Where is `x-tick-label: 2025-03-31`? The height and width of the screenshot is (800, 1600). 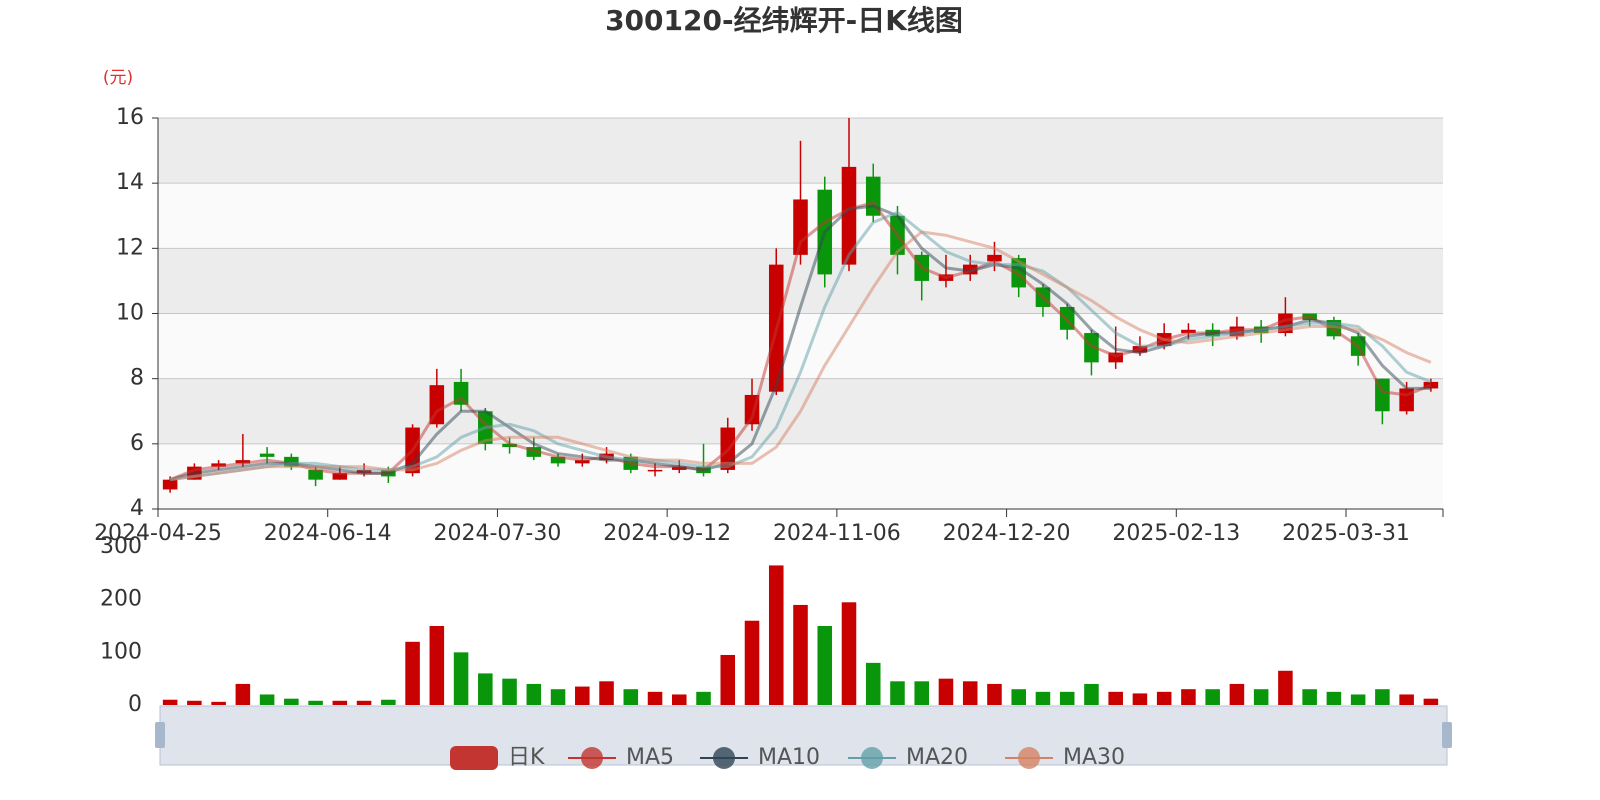
x-tick-label: 2025-03-31 is located at coordinates (1346, 533).